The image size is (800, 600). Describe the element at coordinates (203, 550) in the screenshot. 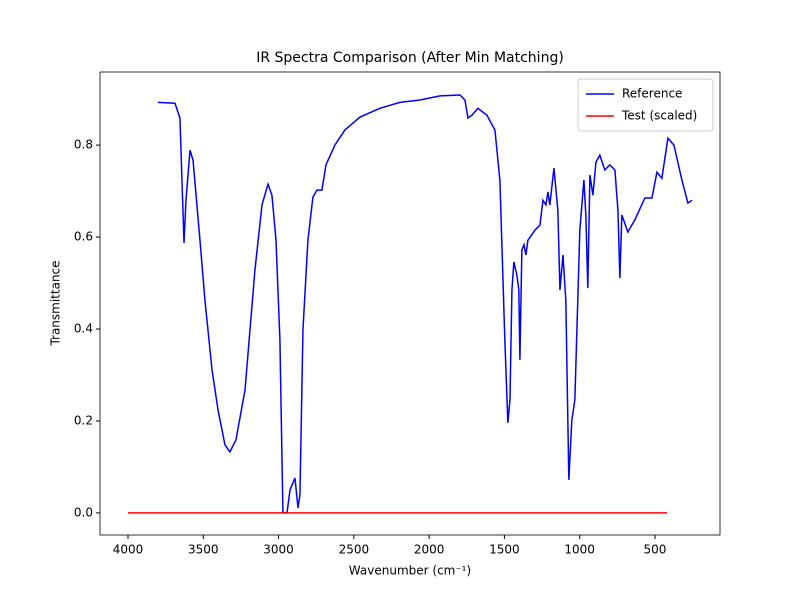

I see `x-tick-label: 3500` at that location.